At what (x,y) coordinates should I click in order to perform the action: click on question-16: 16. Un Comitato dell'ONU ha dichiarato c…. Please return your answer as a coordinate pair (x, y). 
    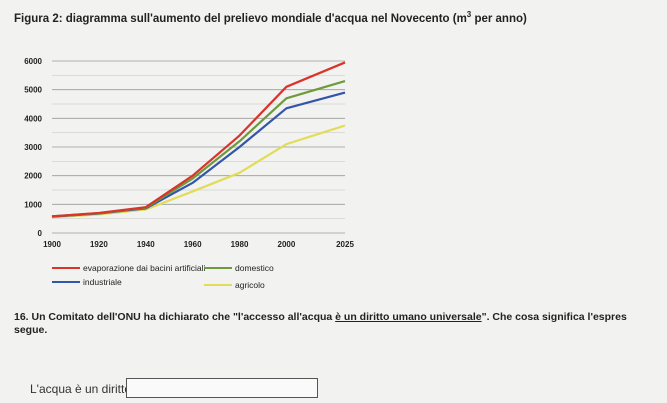
    Looking at the image, I should click on (320, 323).